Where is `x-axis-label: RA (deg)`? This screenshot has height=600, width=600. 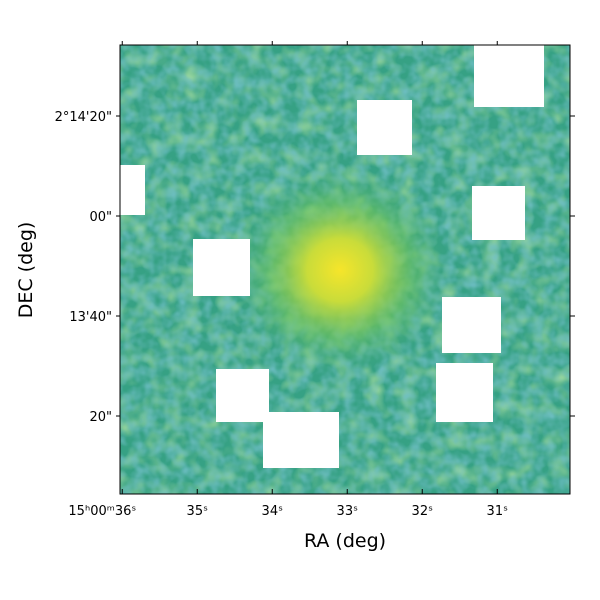
x-axis-label: RA (deg) is located at coordinates (345, 541).